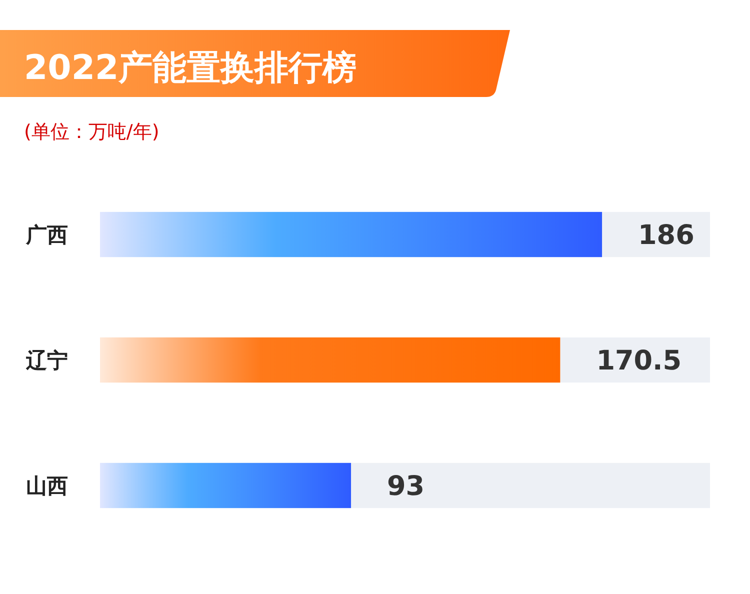  I want to click on data-label: 186, so click(666, 235).